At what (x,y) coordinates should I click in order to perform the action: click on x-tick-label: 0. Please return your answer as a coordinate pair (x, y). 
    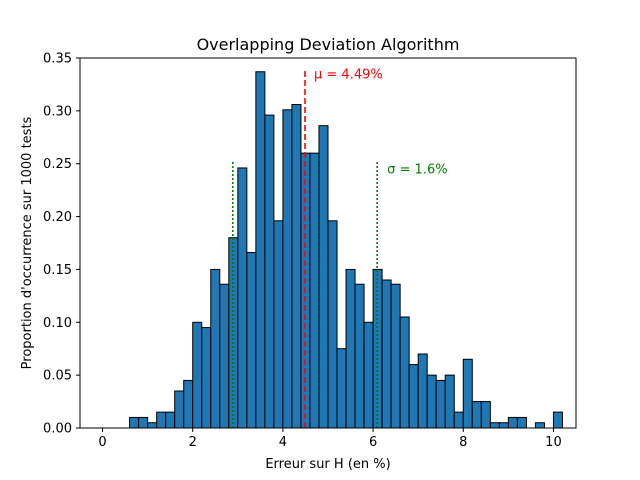
    Looking at the image, I should click on (102, 442).